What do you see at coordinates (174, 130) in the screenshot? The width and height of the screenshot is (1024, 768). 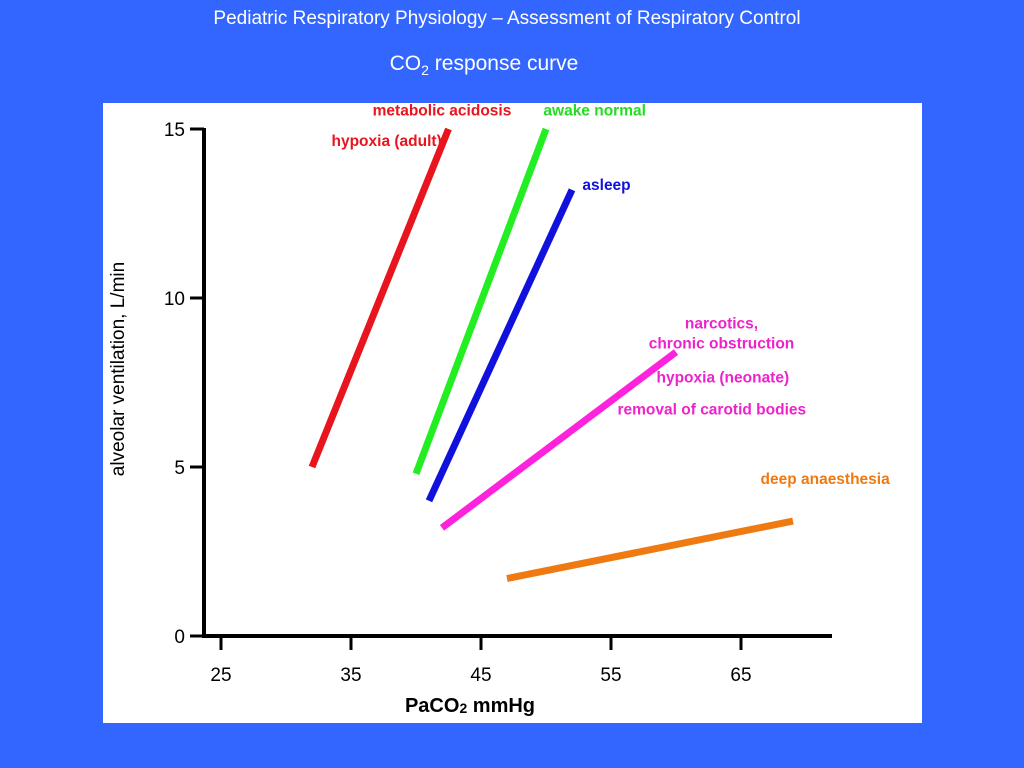 I see `y-tick-label: 15` at bounding box center [174, 130].